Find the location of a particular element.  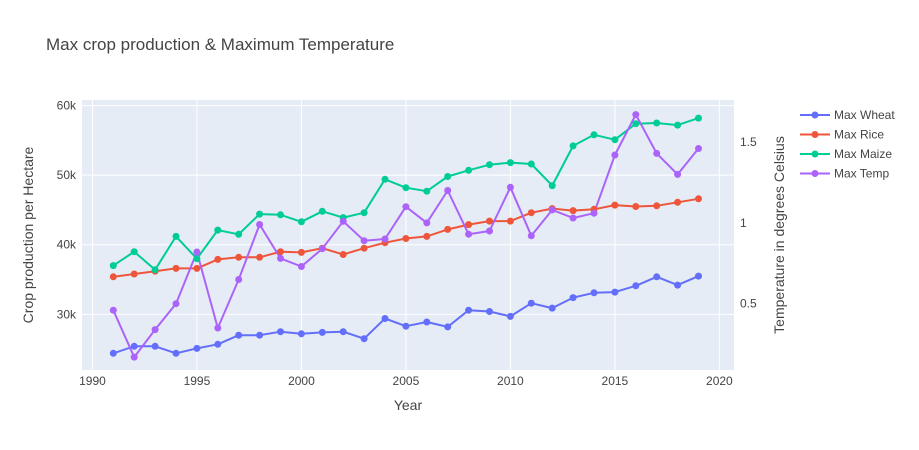

legend-item-max-rice: Max Rice is located at coordinates (842, 135).